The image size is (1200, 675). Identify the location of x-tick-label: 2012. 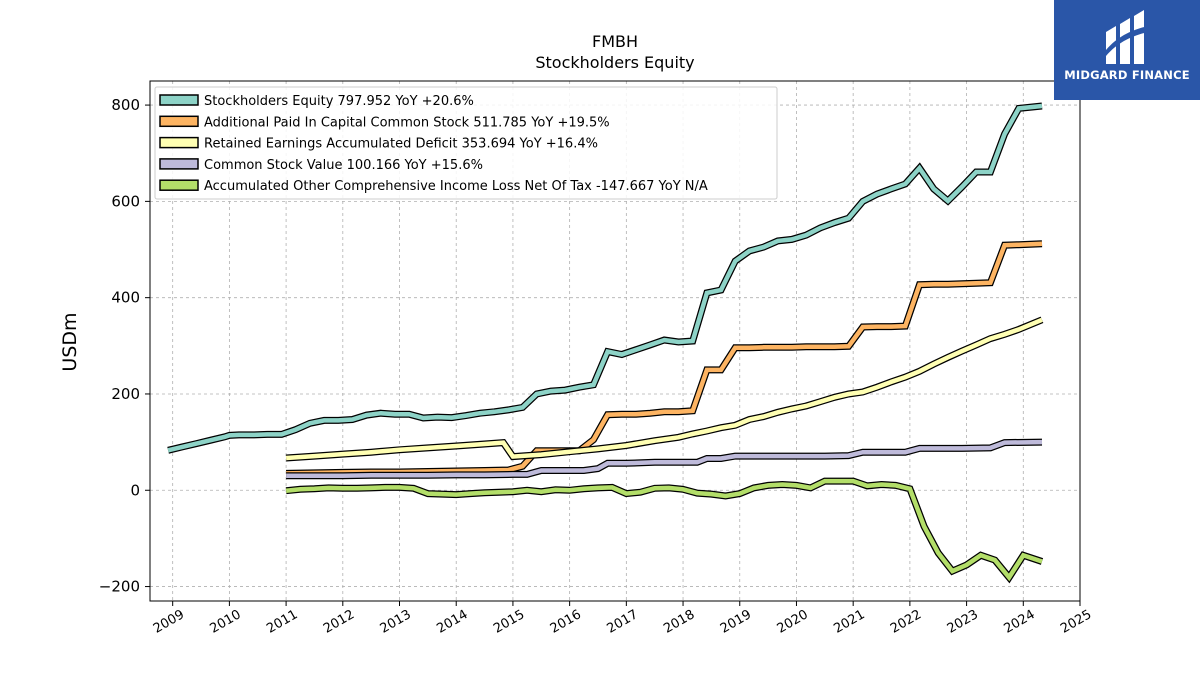
(339, 622).